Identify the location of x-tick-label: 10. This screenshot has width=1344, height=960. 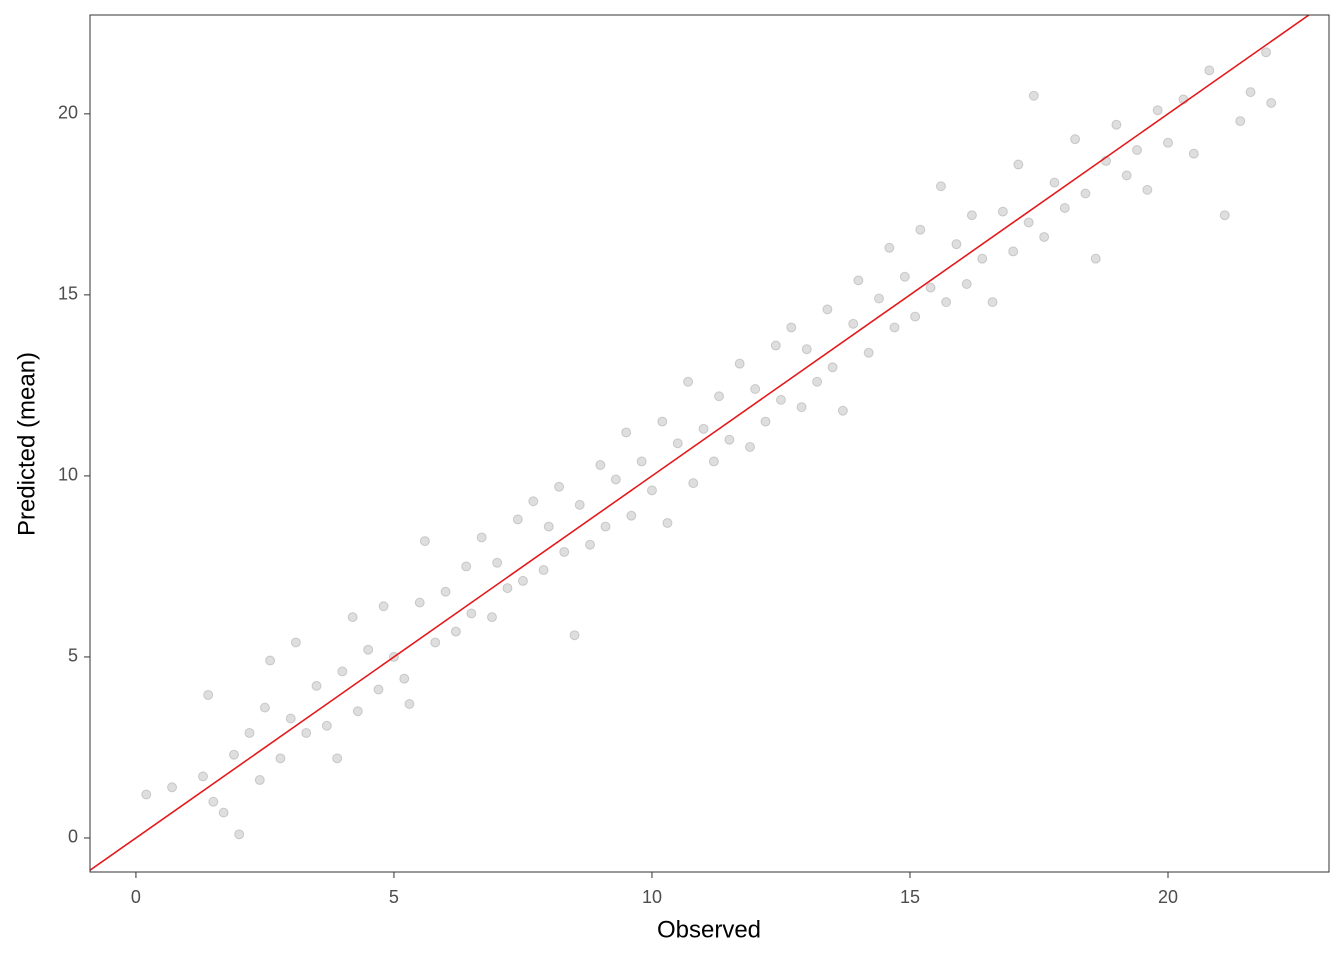
(652, 897).